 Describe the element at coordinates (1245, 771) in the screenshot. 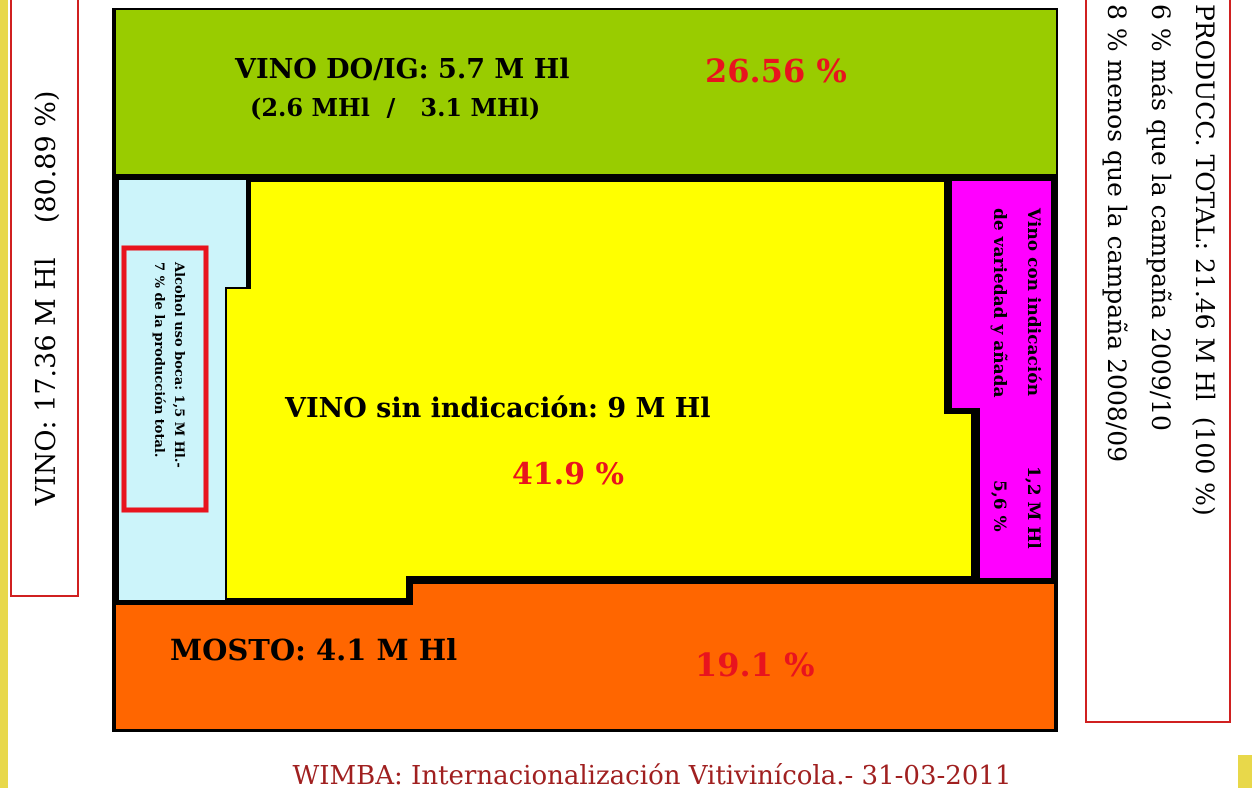

I see `corner-square` at that location.